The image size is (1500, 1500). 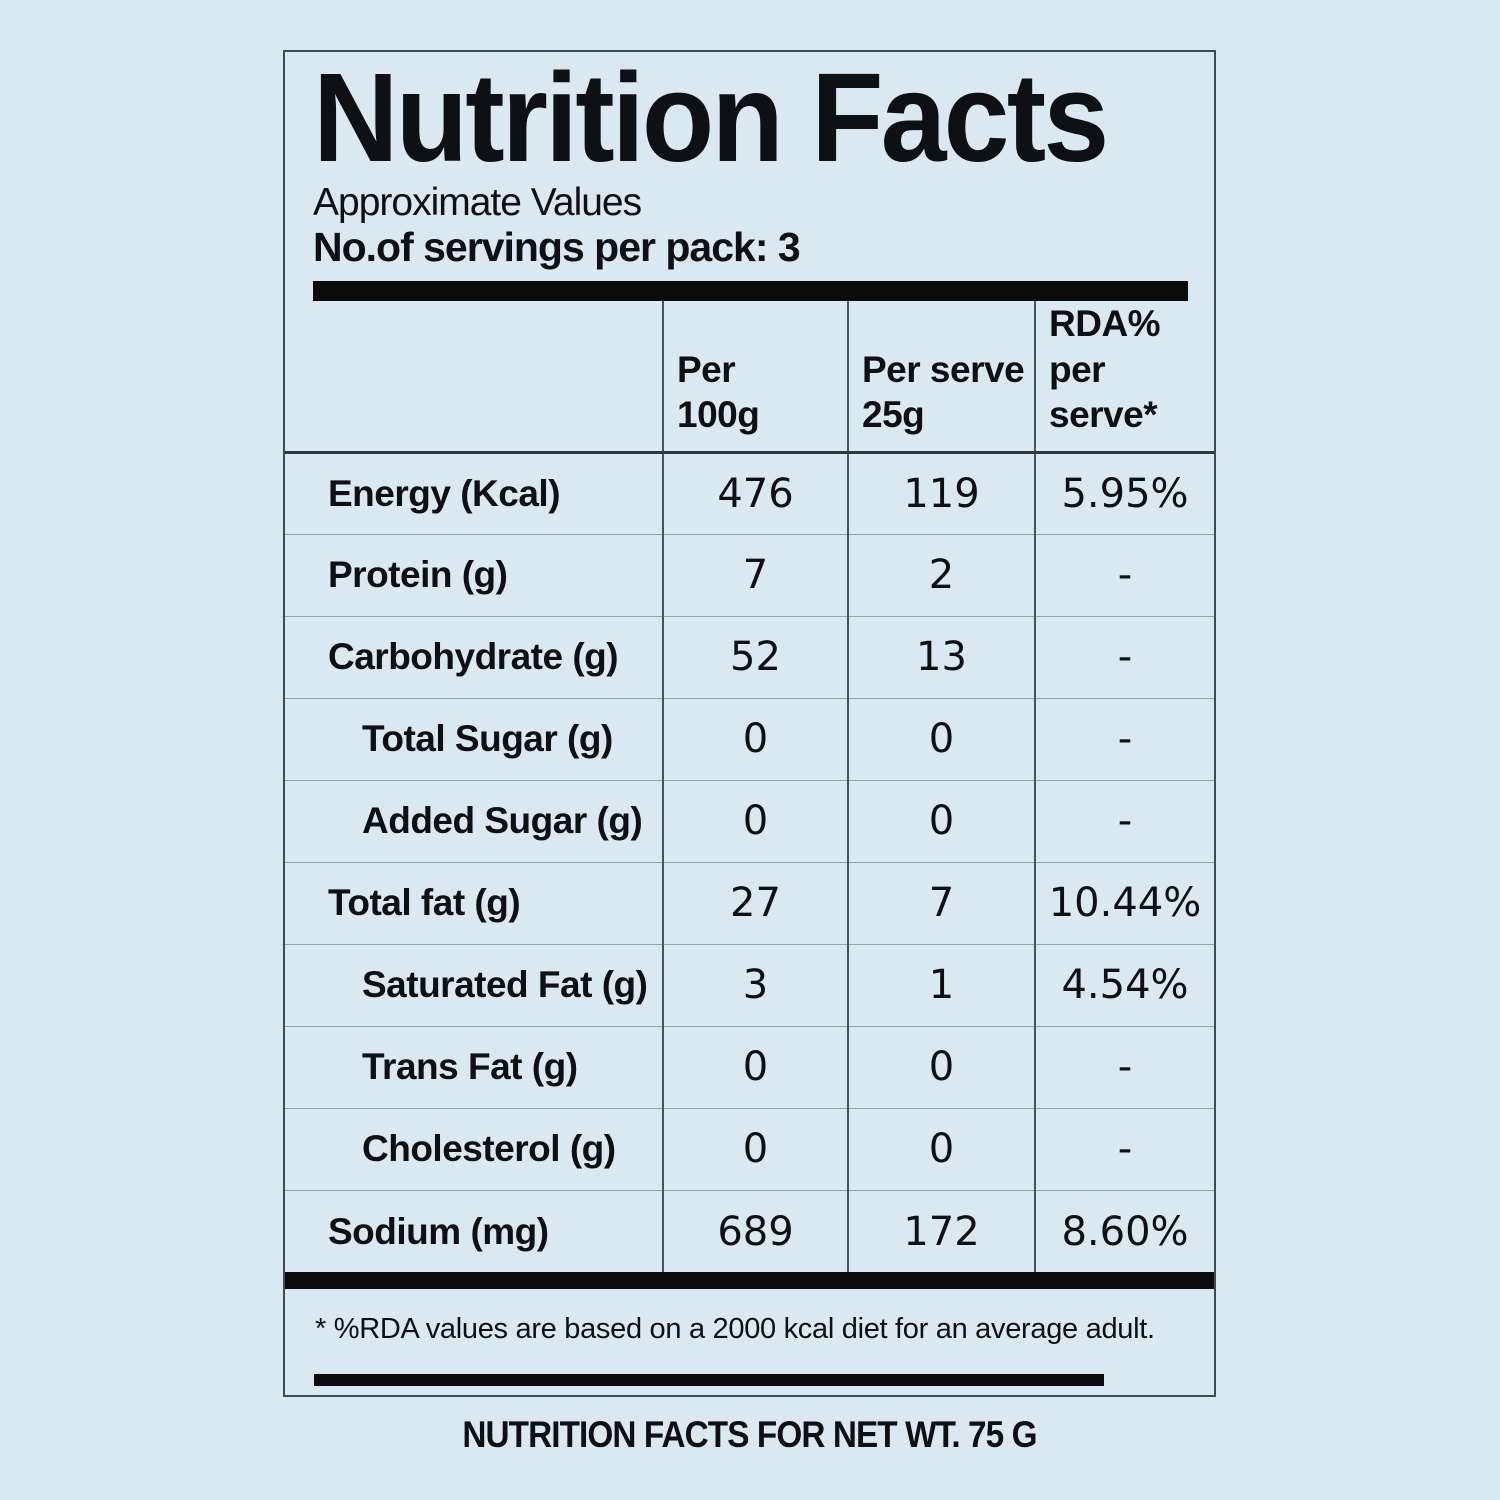 I want to click on net-weight-caption: NUTRITION FACTS FOR NET WT. 75 G, so click(x=749, y=1434).